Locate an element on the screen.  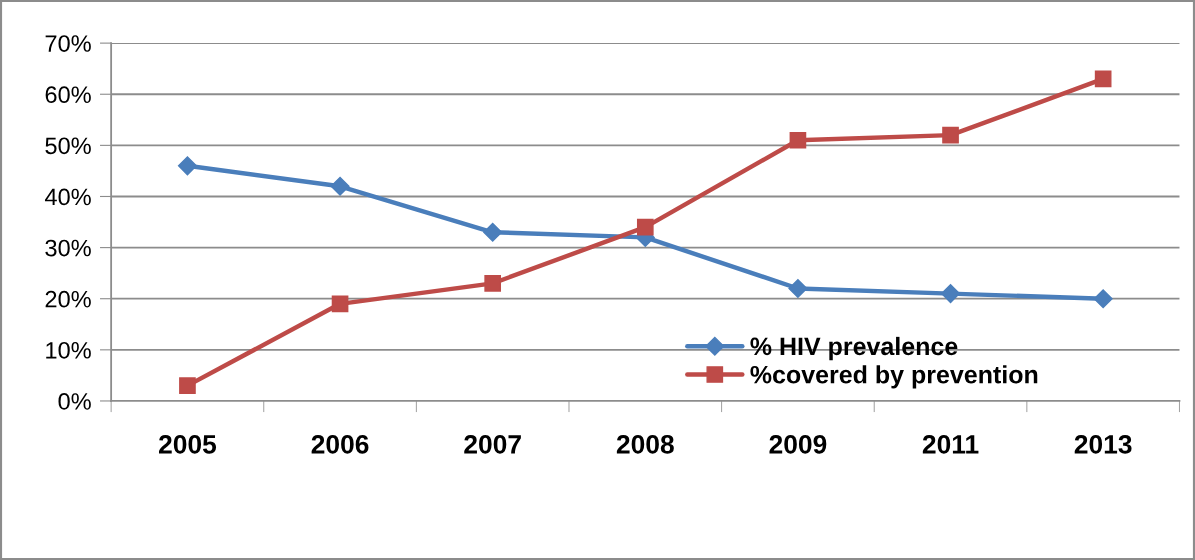
y-tick-label: 0% is located at coordinates (74, 401).